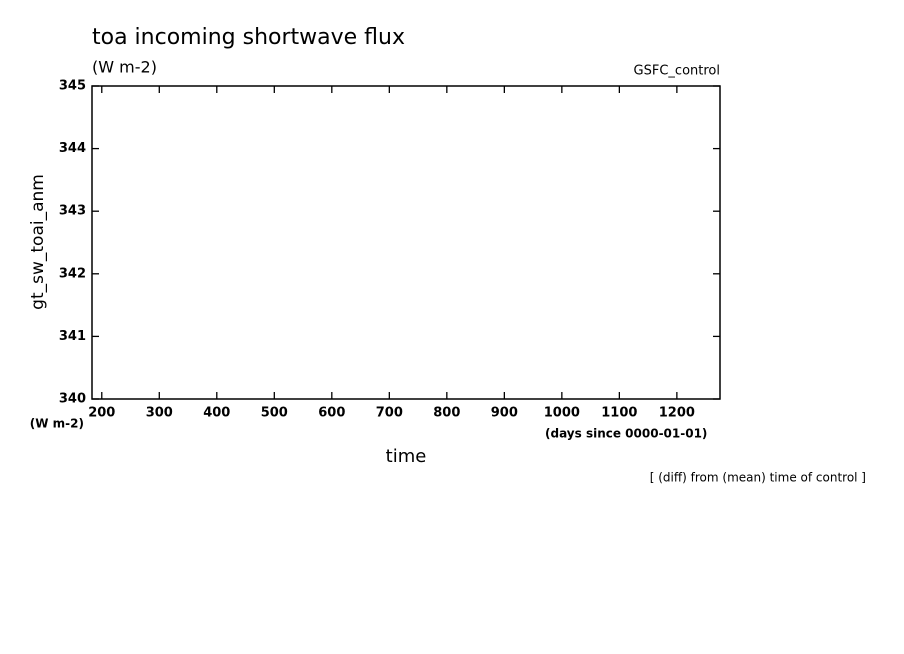  What do you see at coordinates (72, 86) in the screenshot?
I see `y-tick-label: 345` at bounding box center [72, 86].